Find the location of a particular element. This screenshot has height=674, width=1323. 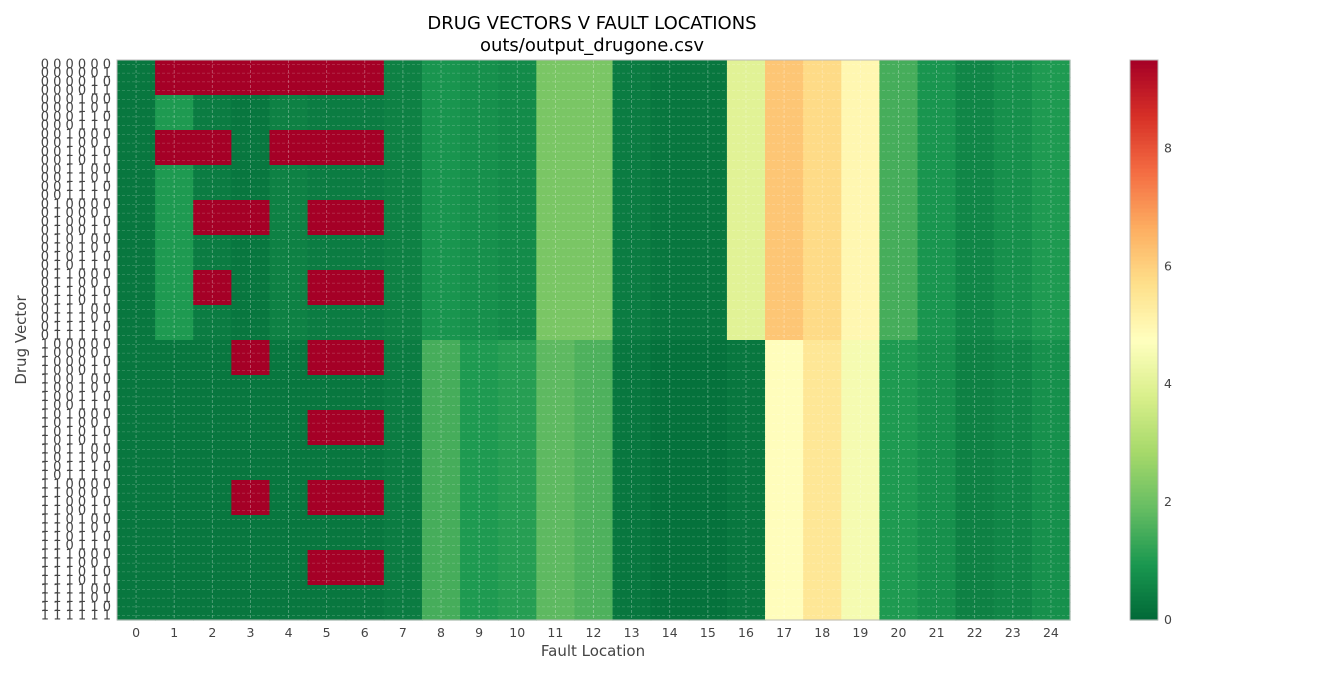

y-tick-label: 1 0 1 1 0 0 is located at coordinates (76, 449).